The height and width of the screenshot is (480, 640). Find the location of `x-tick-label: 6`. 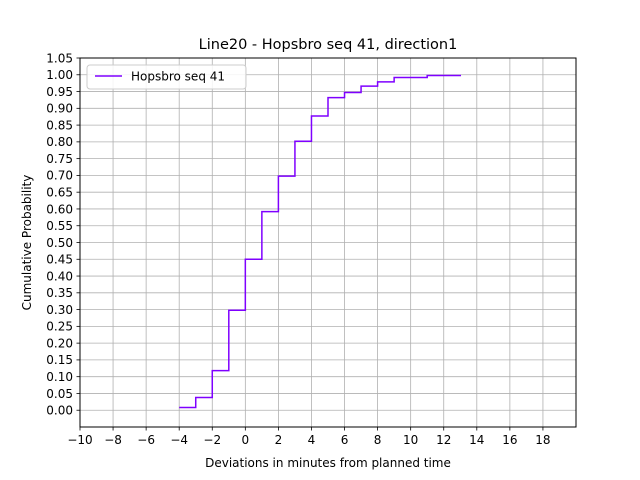

x-tick-label: 6 is located at coordinates (345, 440).